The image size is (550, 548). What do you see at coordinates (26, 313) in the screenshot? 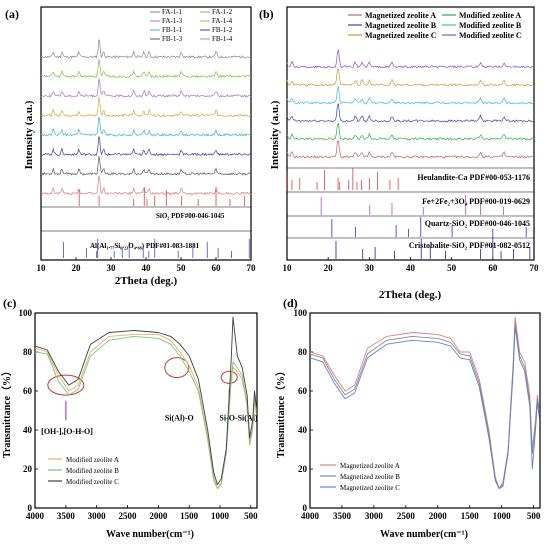
I see `panel-c-ytick-label: 100` at bounding box center [26, 313].